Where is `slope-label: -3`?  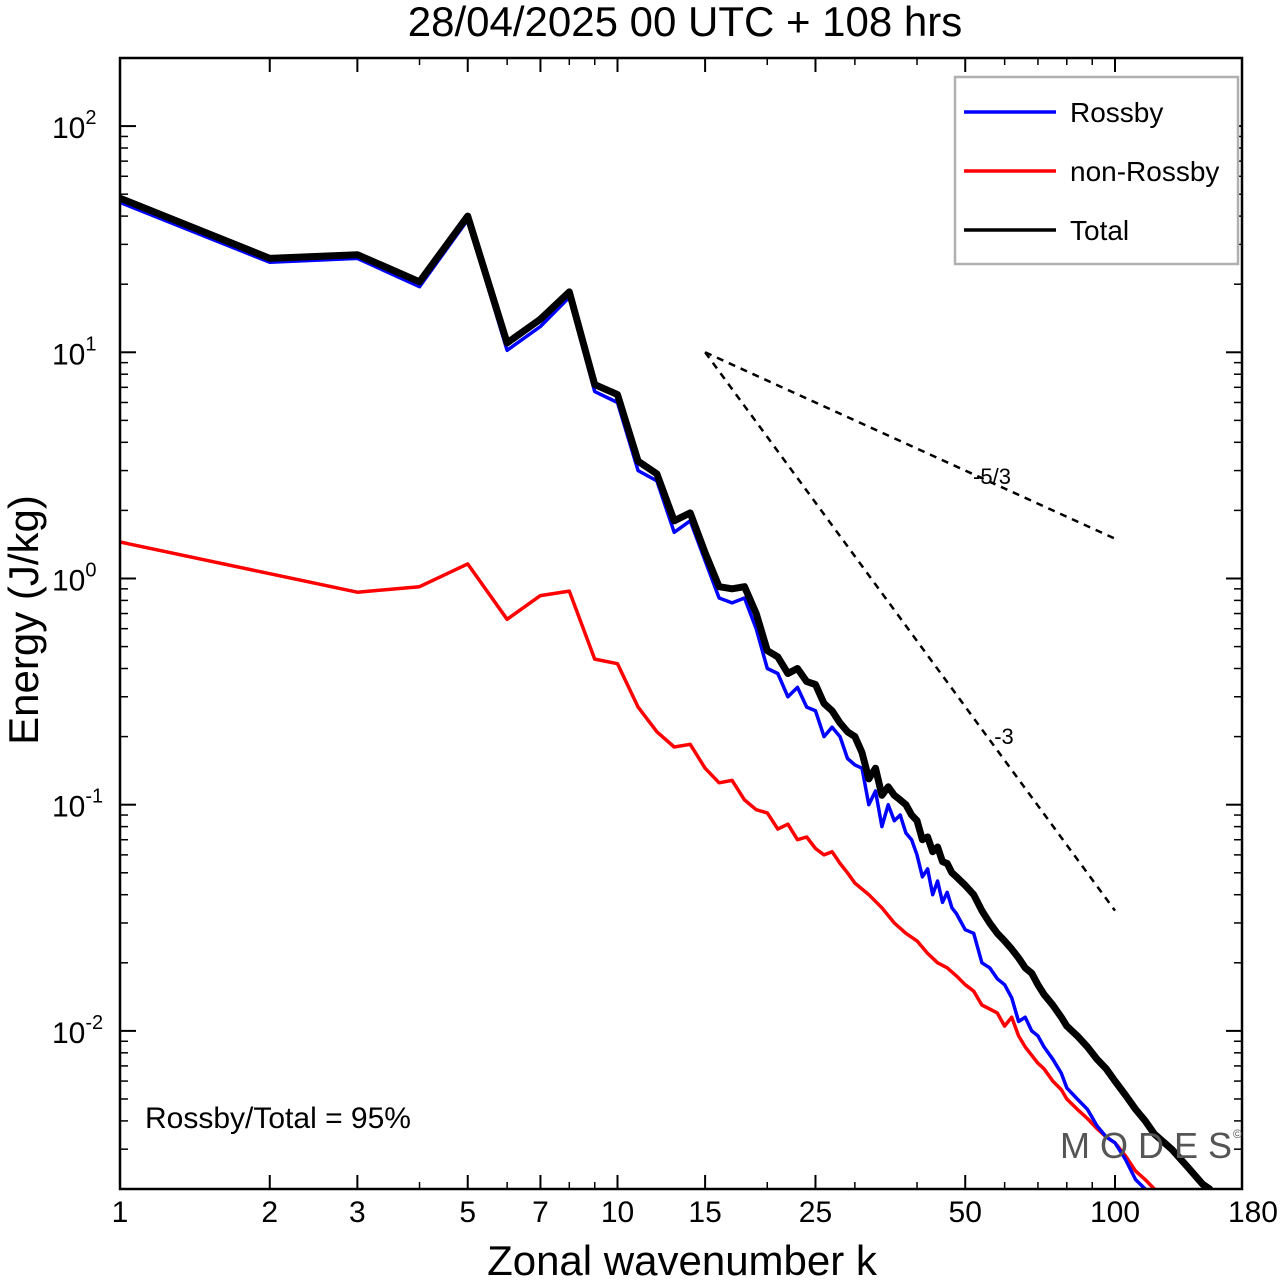
slope-label: -3 is located at coordinates (1004, 736).